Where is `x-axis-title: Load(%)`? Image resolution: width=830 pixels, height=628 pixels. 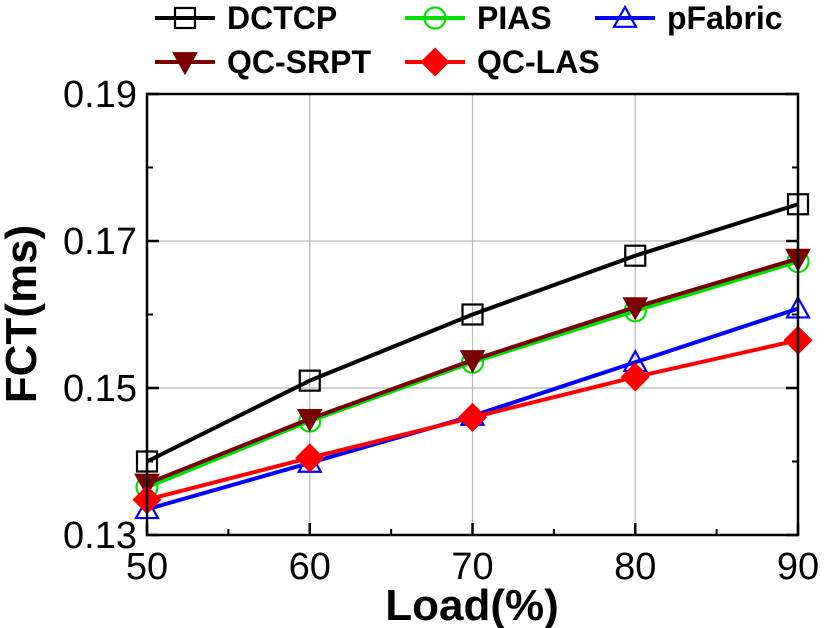 x-axis-title: Load(%) is located at coordinates (472, 604).